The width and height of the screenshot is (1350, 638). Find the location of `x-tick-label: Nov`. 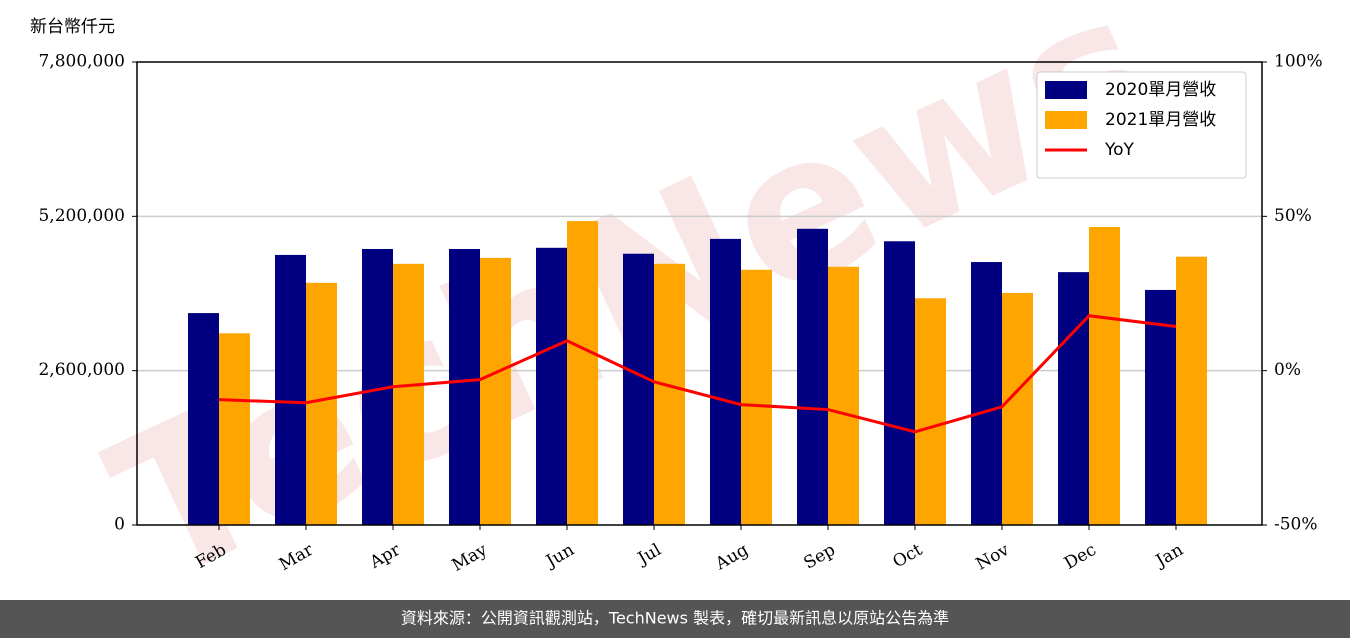

x-tick-label: Nov is located at coordinates (993, 557).